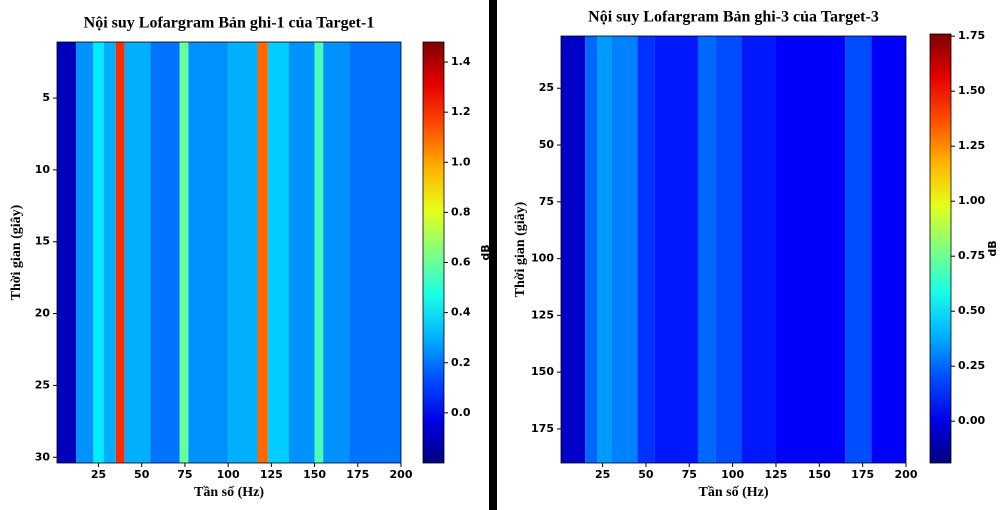 Image resolution: width=1000 pixels, height=510 pixels. What do you see at coordinates (971, 310) in the screenshot?
I see `colorbar-tick-label: 0.50` at bounding box center [971, 310].